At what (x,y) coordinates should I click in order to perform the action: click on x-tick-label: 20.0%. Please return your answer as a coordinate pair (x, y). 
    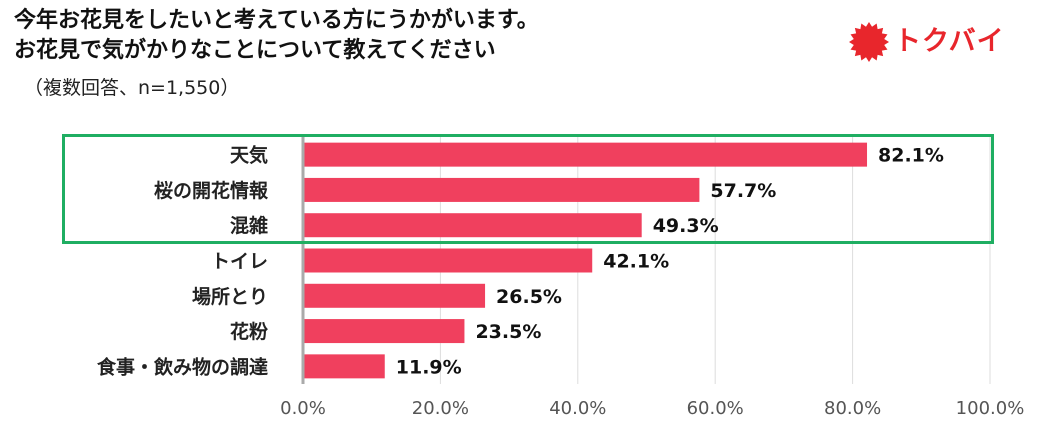
    Looking at the image, I should click on (440, 408).